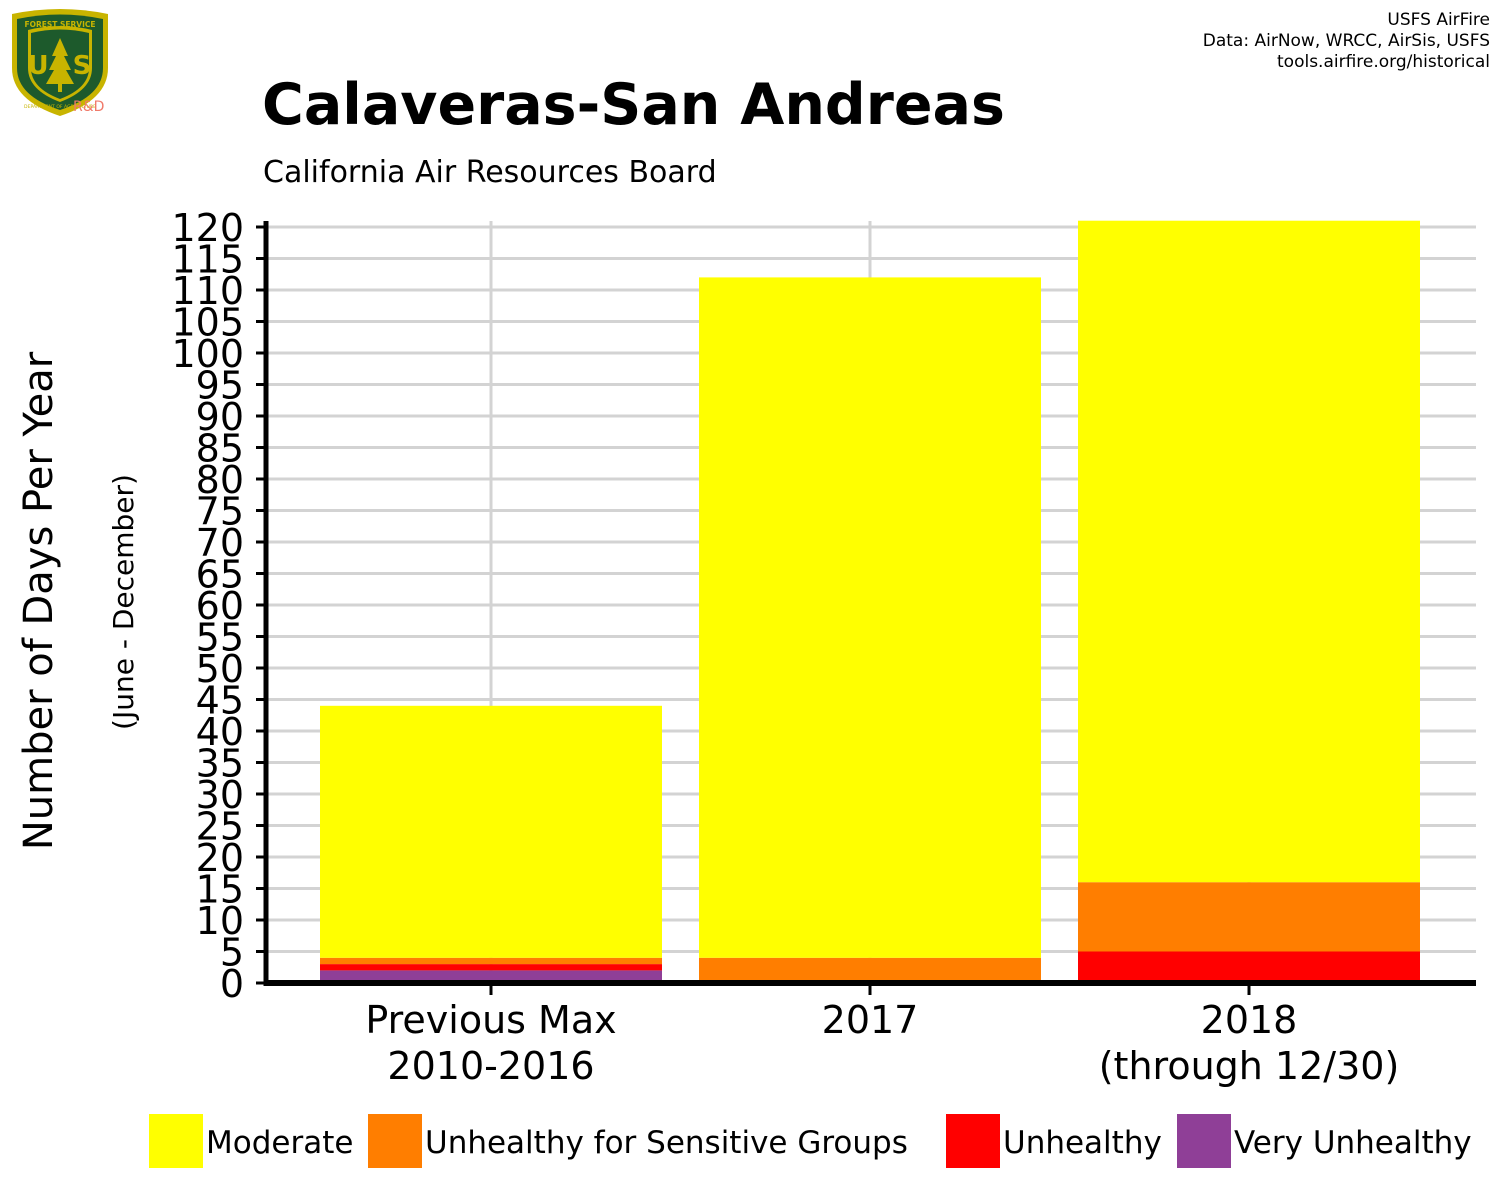  I want to click on logo-rd-label: R&D, so click(89, 107).